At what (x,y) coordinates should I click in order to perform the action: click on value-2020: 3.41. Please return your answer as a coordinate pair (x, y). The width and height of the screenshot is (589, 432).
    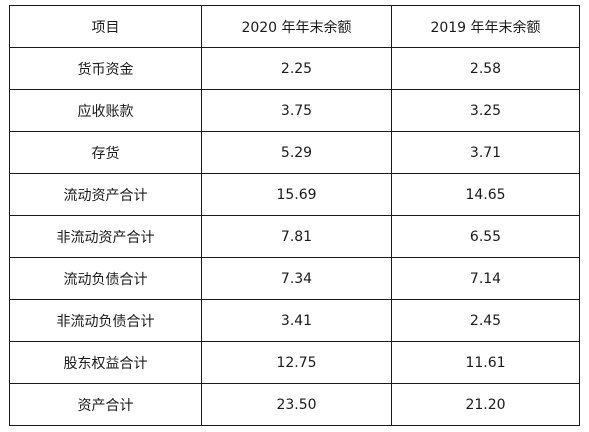
    Looking at the image, I should click on (296, 320).